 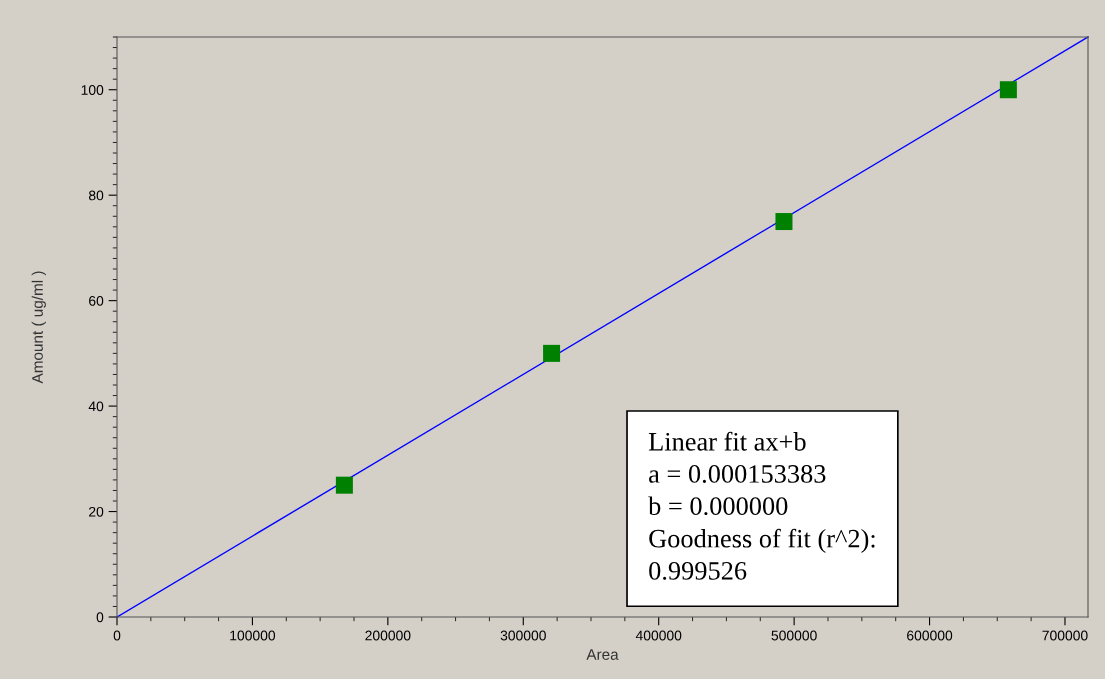 I want to click on x-tick-label: 300000, so click(x=523, y=635).